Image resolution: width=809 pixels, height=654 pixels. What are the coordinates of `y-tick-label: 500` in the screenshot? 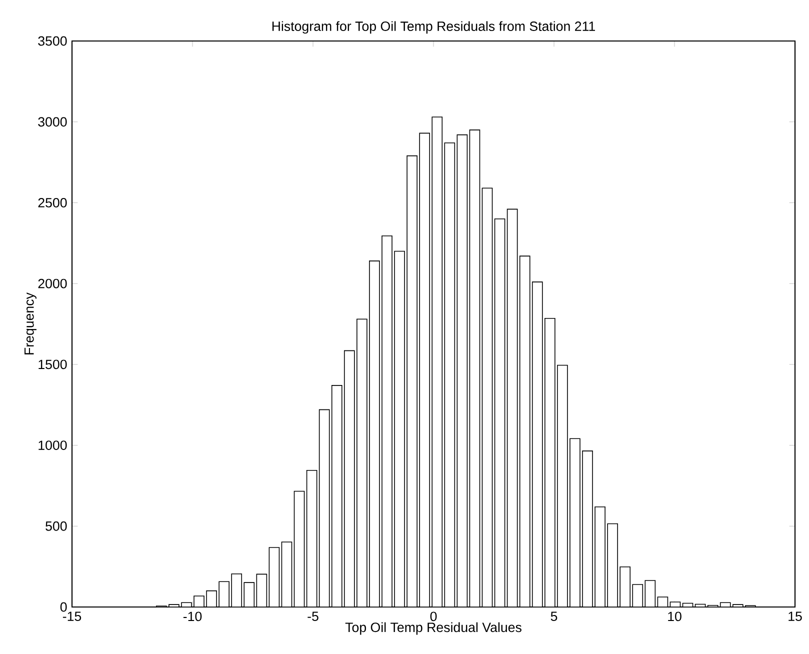 It's located at (56, 526).